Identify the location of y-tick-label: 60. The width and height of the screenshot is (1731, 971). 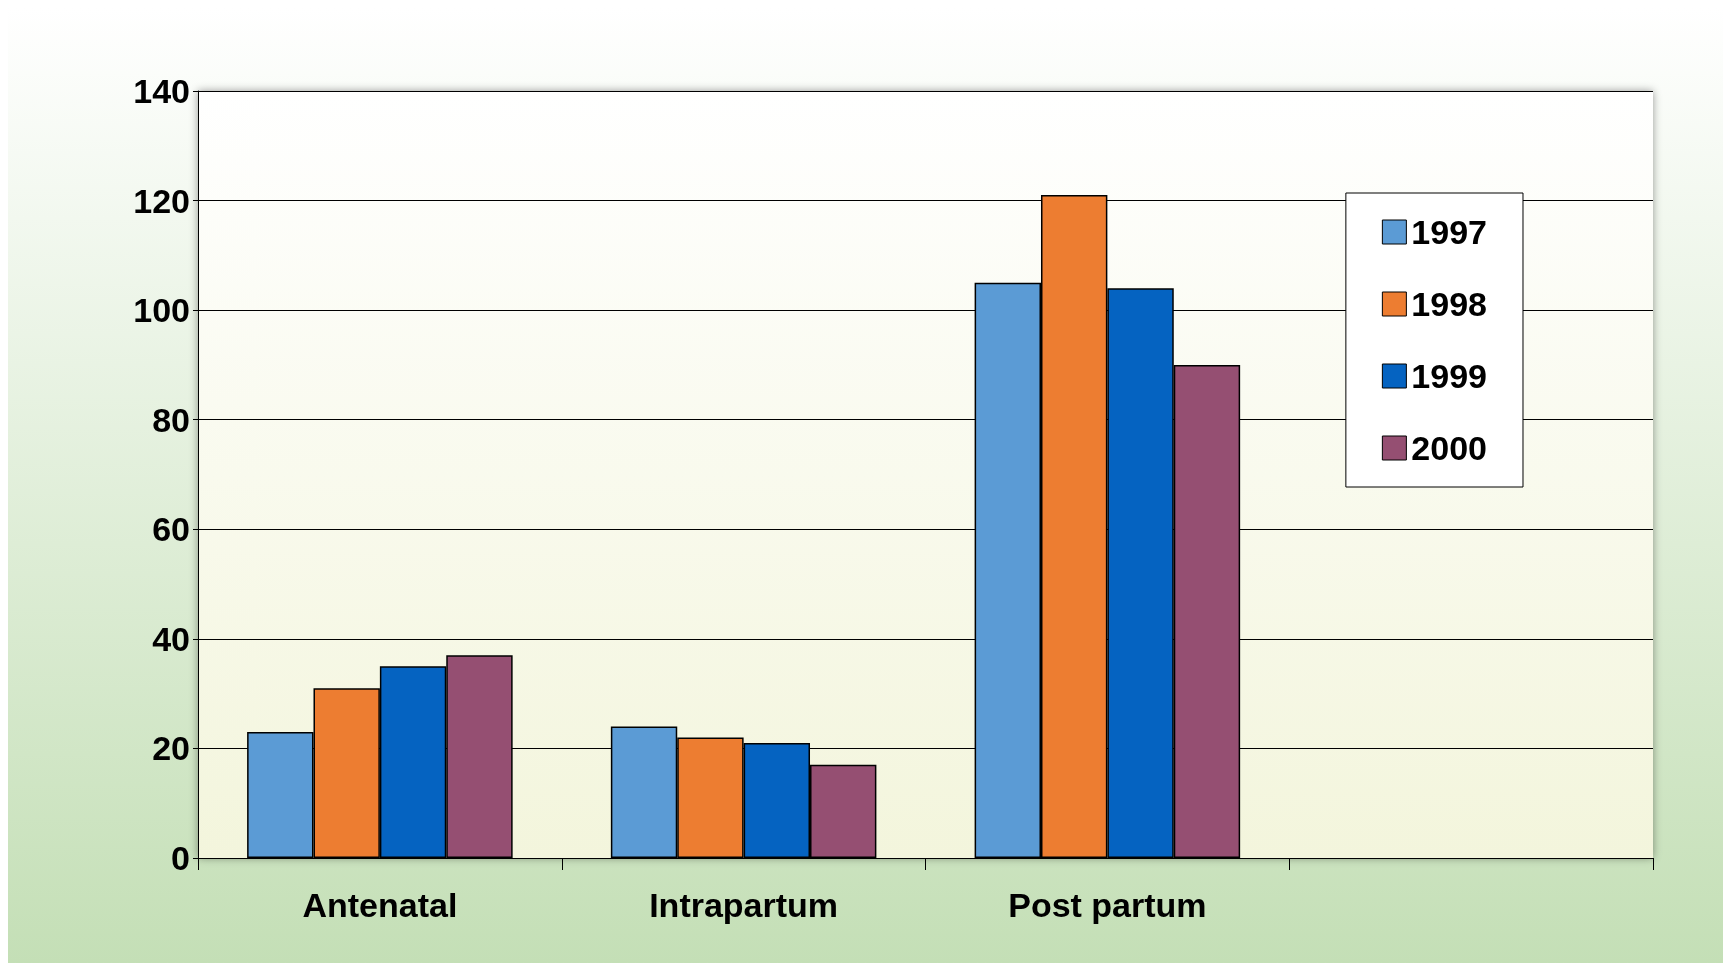
(171, 529).